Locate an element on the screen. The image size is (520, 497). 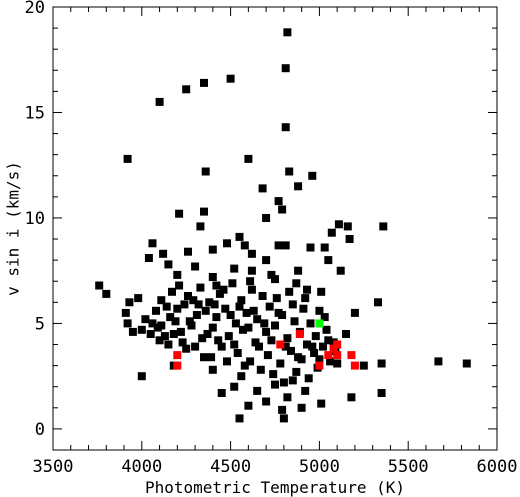
y-tick-labels: 0 5 10 15 20 is located at coordinates (35, 220).